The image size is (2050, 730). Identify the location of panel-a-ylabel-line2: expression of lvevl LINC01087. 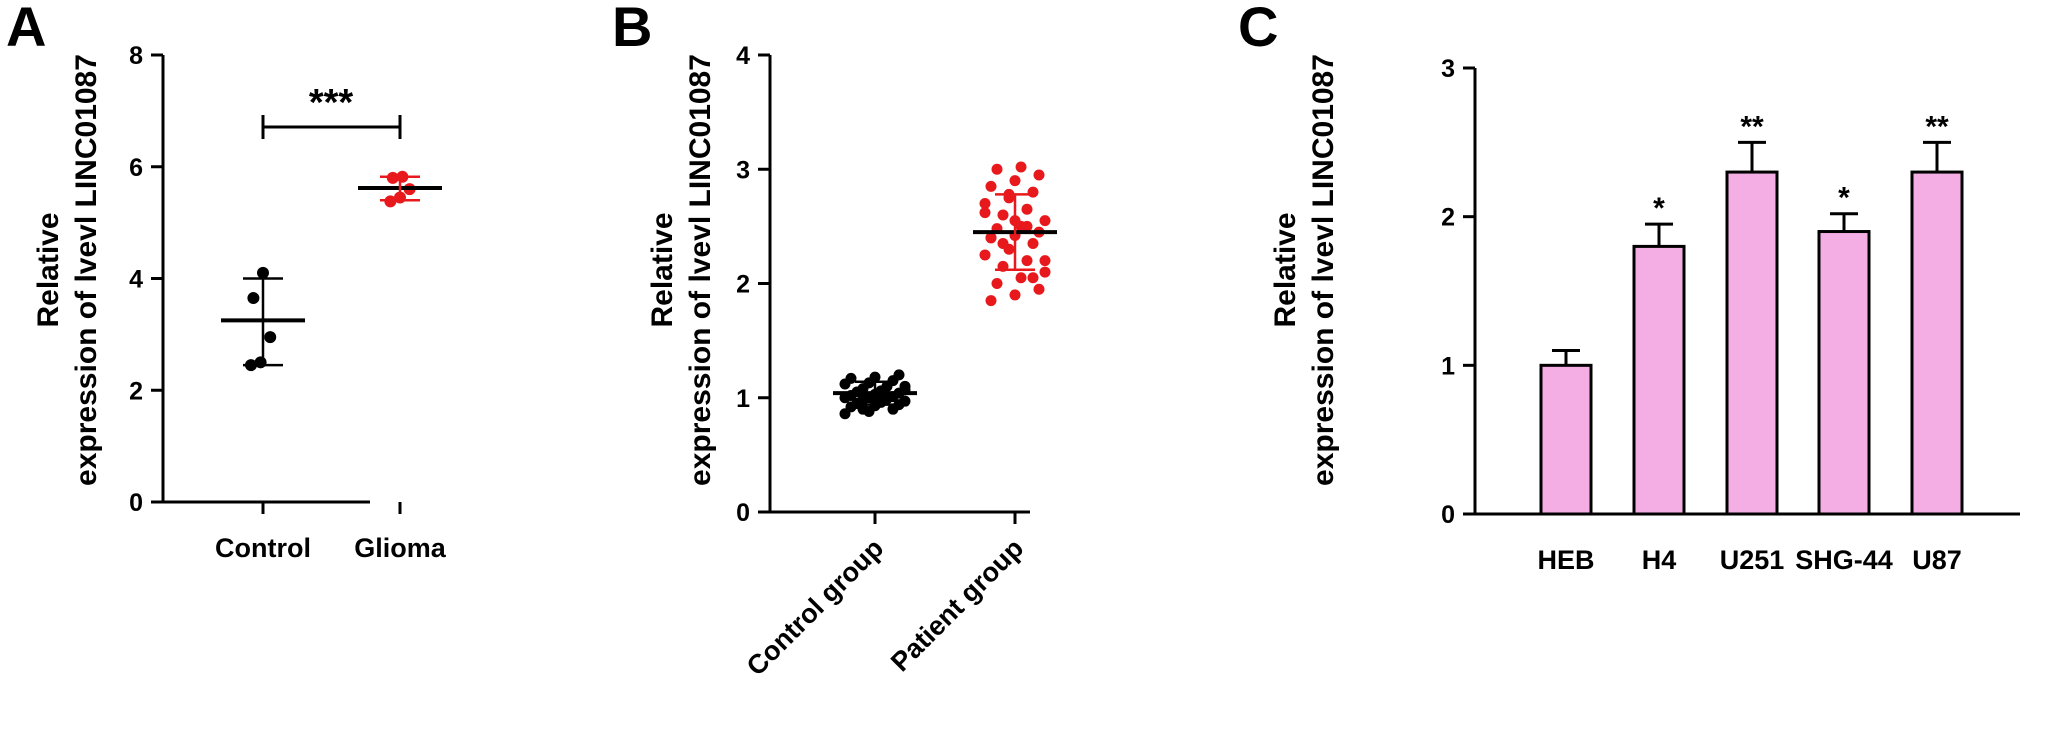
(86, 270).